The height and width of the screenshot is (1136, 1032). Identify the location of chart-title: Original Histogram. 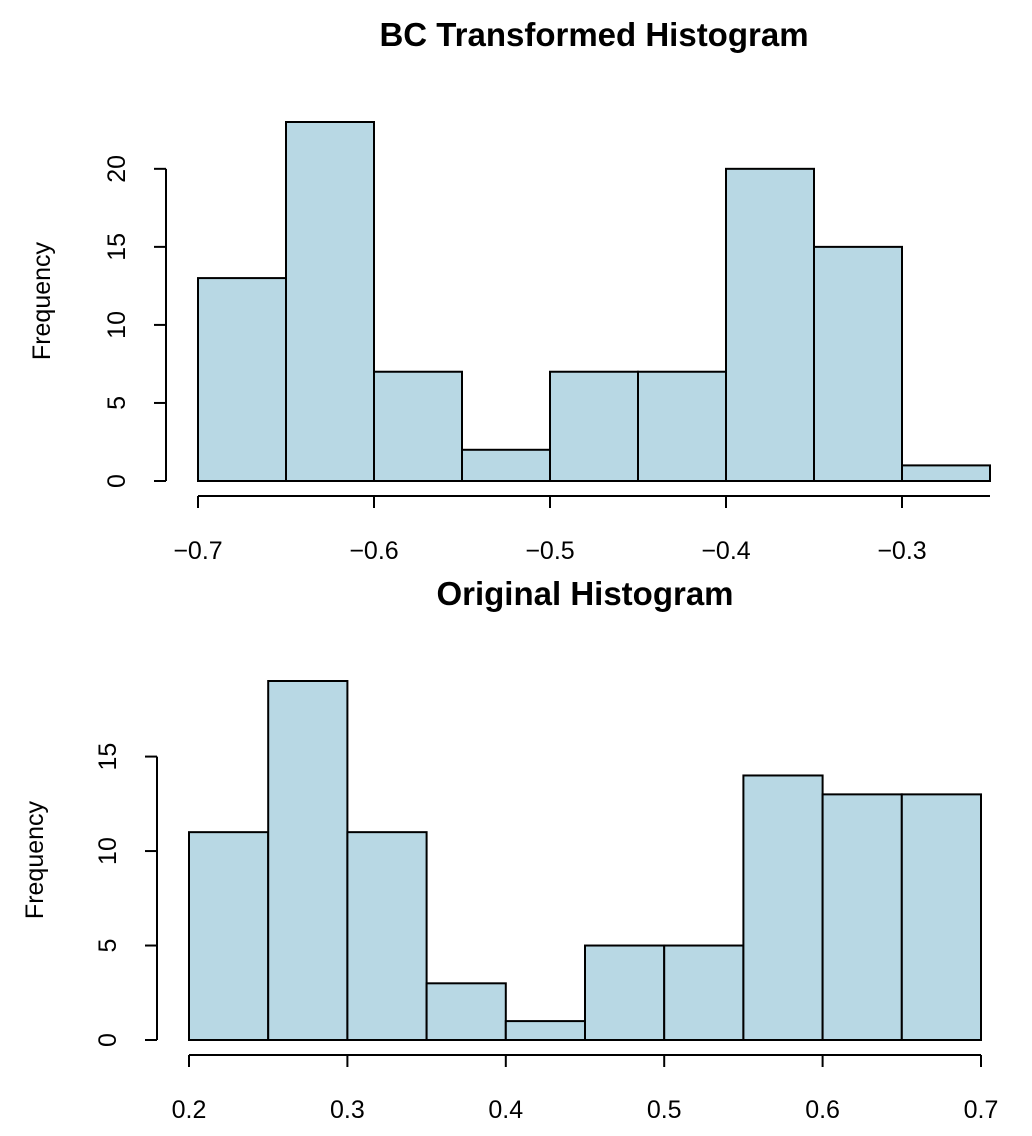
(584, 593).